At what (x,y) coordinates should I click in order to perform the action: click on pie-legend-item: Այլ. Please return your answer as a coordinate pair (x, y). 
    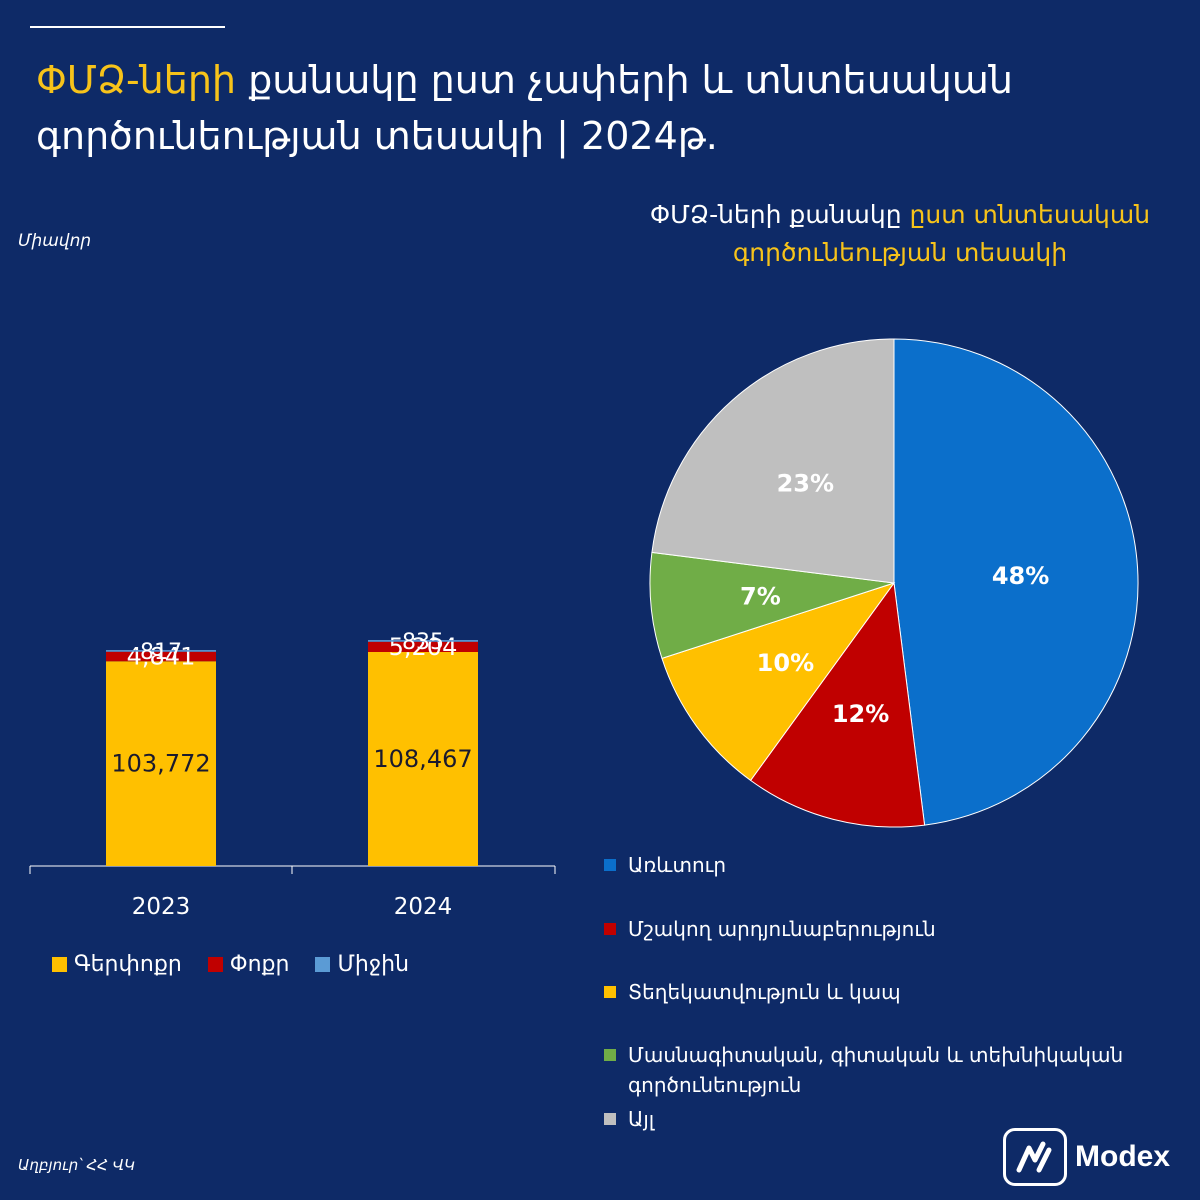
    Looking at the image, I should click on (884, 1119).